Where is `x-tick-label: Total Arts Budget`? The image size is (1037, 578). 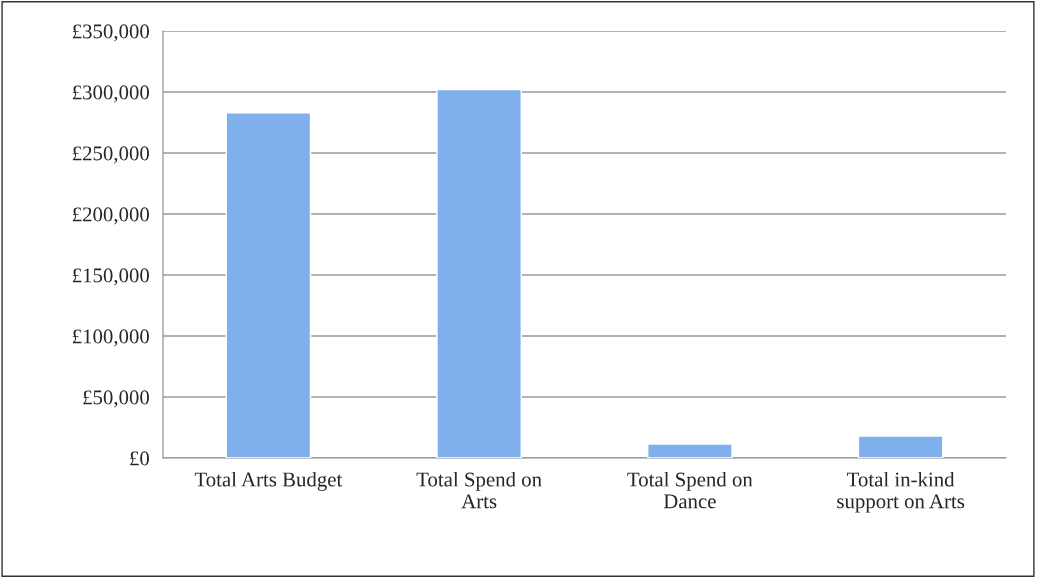 x-tick-label: Total Arts Budget is located at coordinates (268, 481).